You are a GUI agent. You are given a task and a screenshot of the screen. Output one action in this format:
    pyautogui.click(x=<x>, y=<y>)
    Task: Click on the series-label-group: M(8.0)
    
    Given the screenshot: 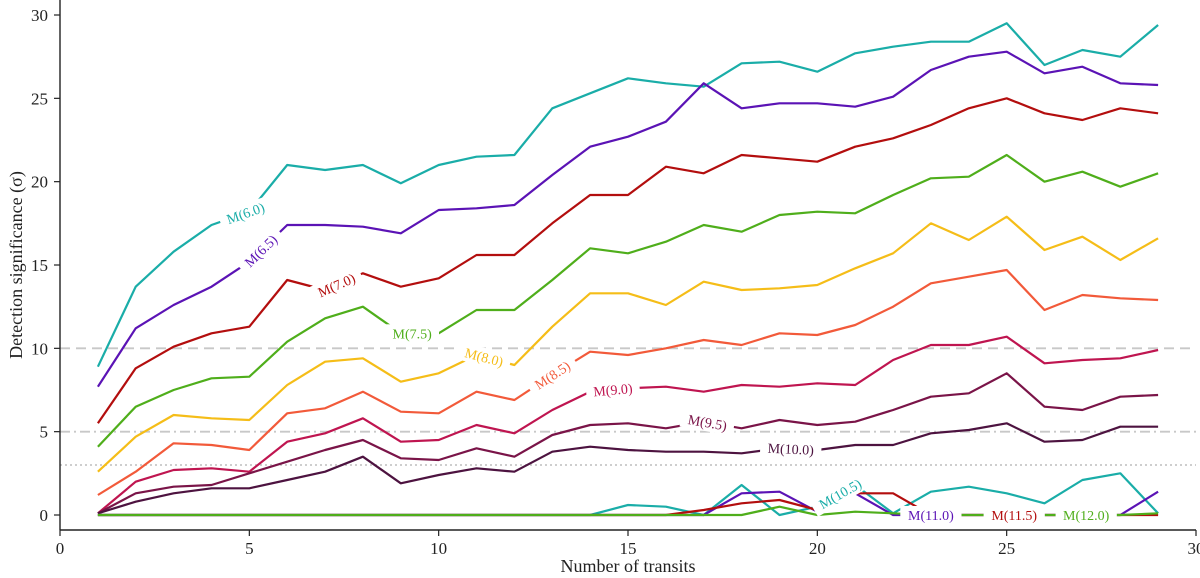 What is the action you would take?
    pyautogui.click(x=484, y=357)
    